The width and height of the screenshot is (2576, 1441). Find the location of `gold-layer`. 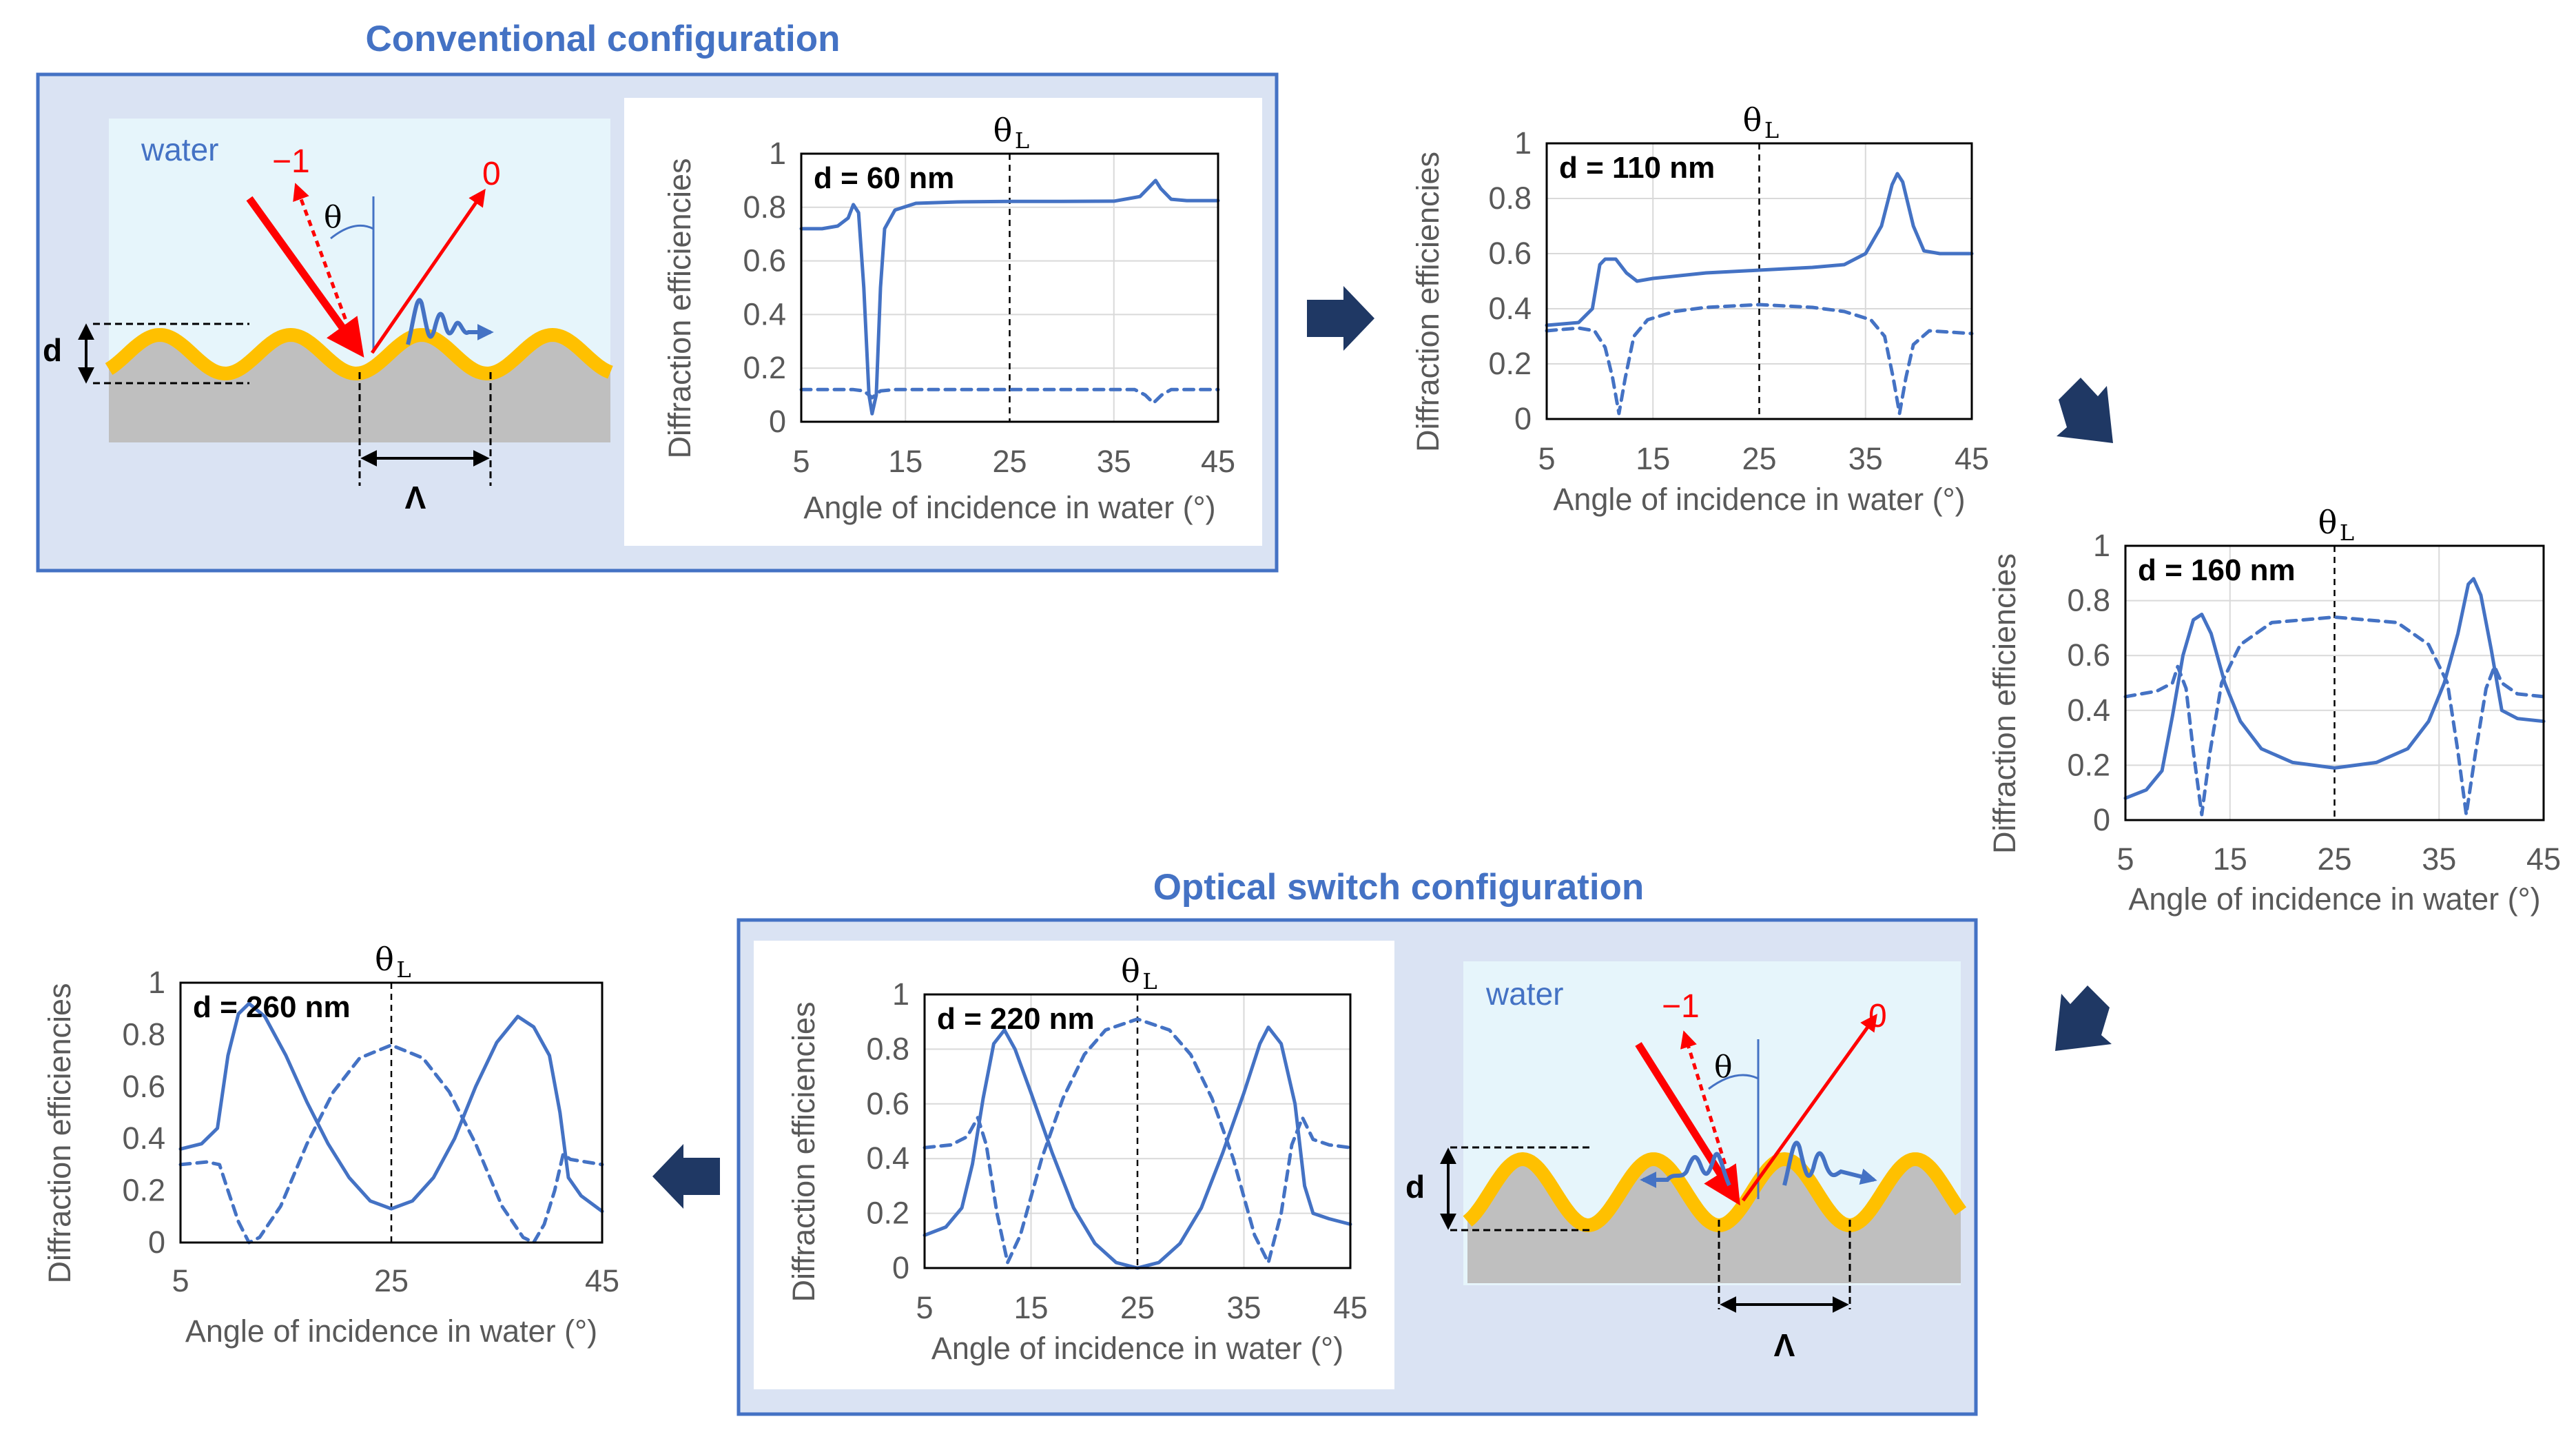

gold-layer is located at coordinates (1715, 1192).